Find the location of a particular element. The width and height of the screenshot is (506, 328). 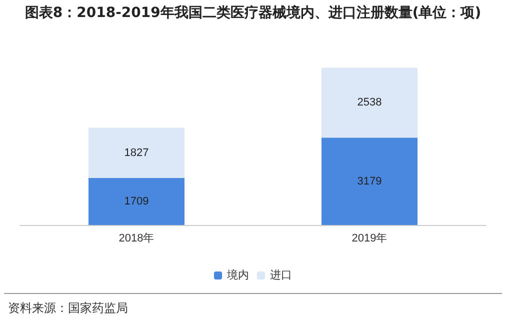

legend-label: 进口 is located at coordinates (281, 275).